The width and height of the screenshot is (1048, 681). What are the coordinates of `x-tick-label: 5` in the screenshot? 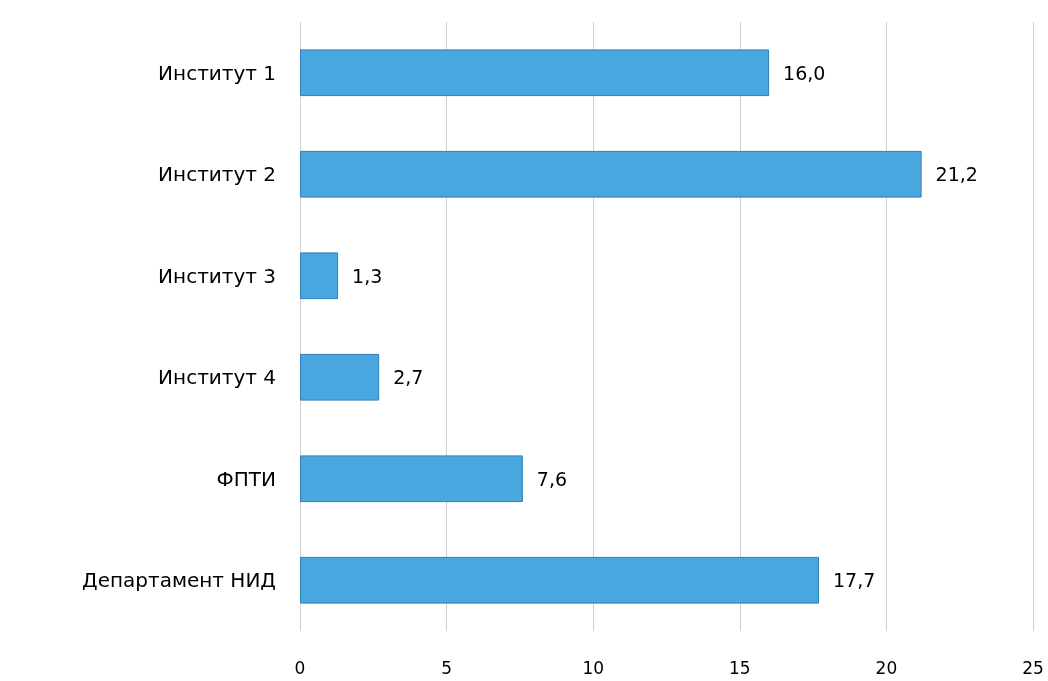 It's located at (447, 667).